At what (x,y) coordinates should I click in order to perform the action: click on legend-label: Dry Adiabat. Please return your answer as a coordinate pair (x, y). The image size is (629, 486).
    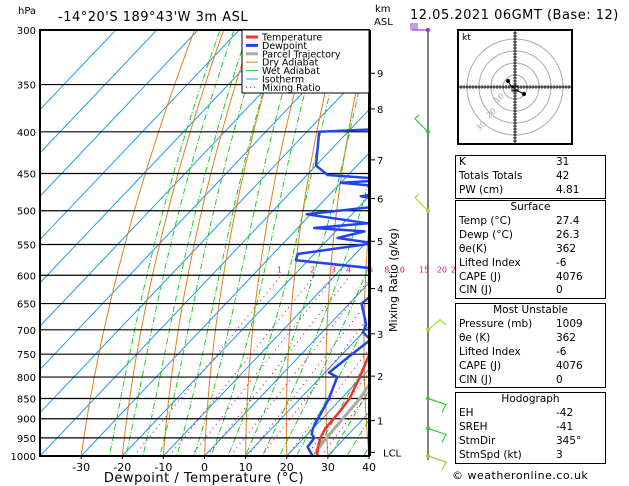
    Looking at the image, I should click on (290, 63).